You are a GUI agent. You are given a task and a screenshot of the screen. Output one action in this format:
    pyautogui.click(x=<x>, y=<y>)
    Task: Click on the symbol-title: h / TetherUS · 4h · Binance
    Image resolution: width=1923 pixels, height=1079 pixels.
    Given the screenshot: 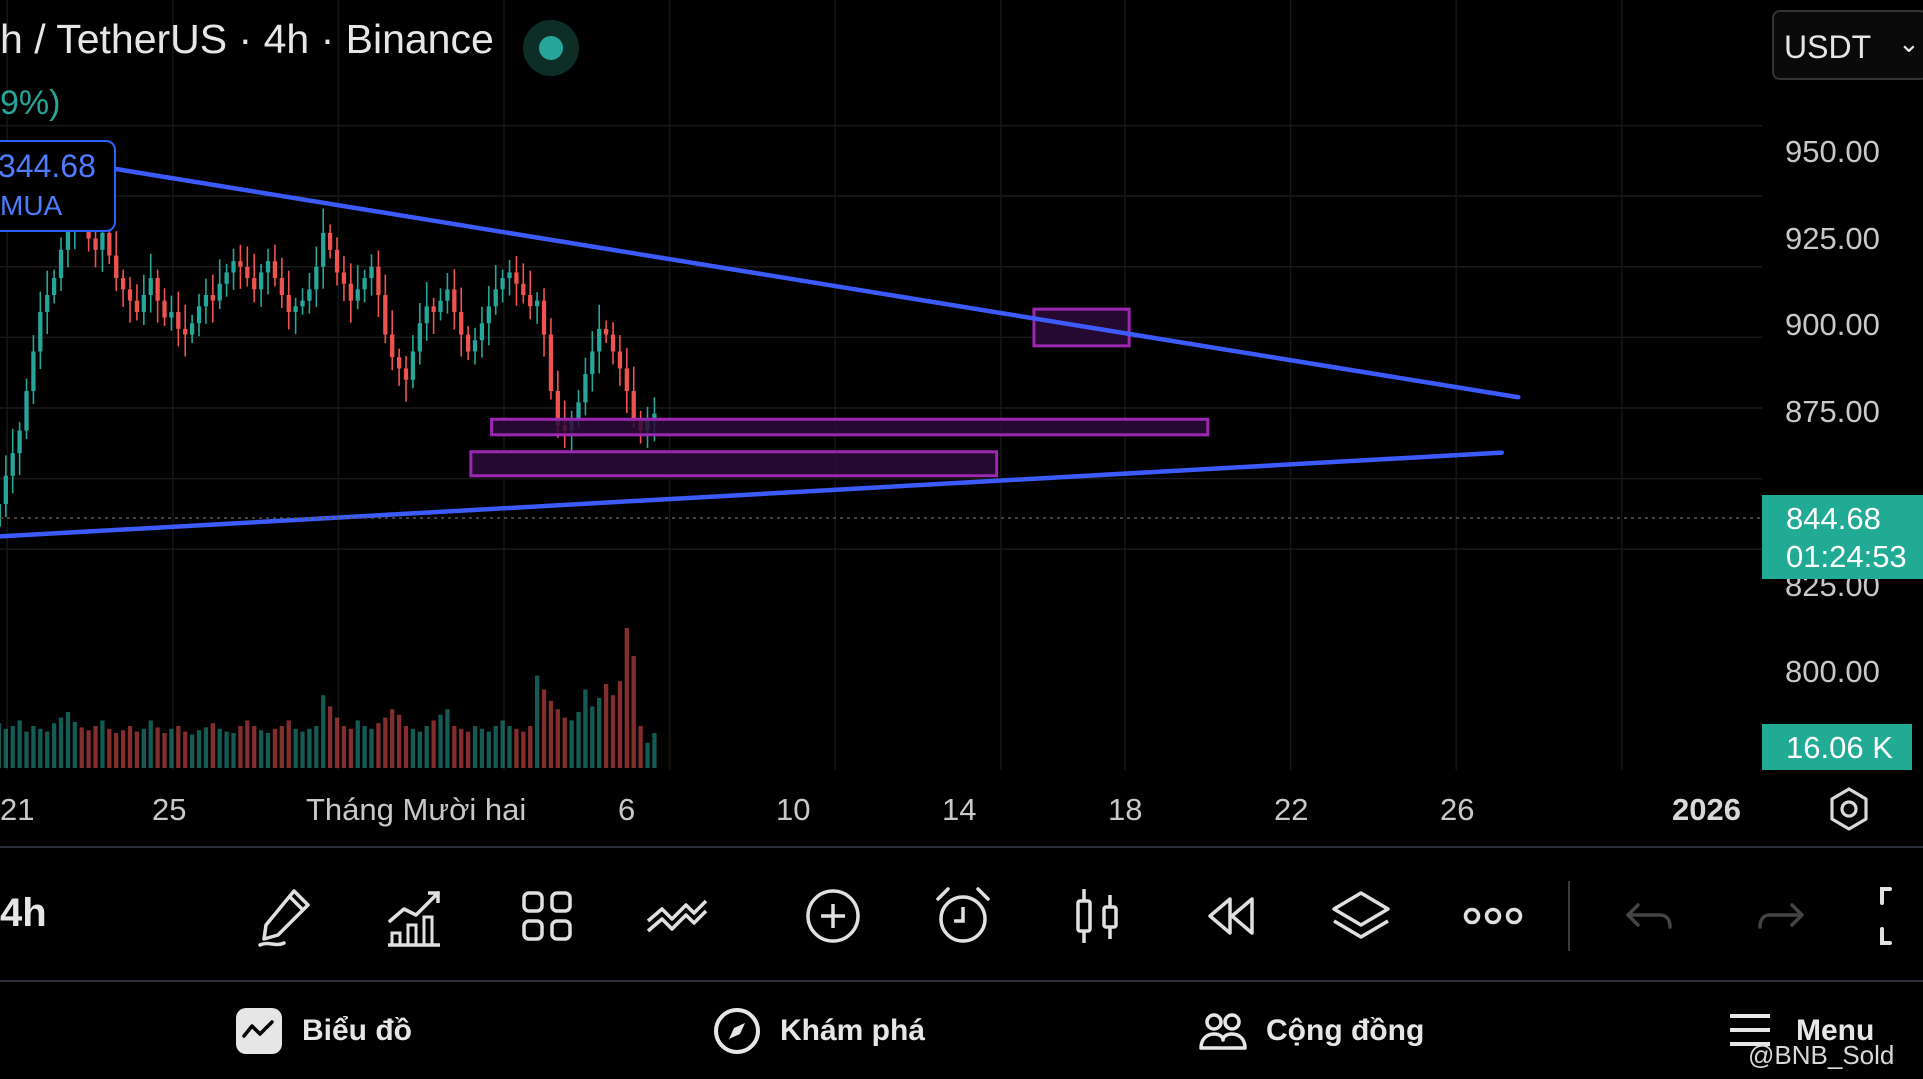 What is the action you would take?
    pyautogui.click(x=247, y=39)
    